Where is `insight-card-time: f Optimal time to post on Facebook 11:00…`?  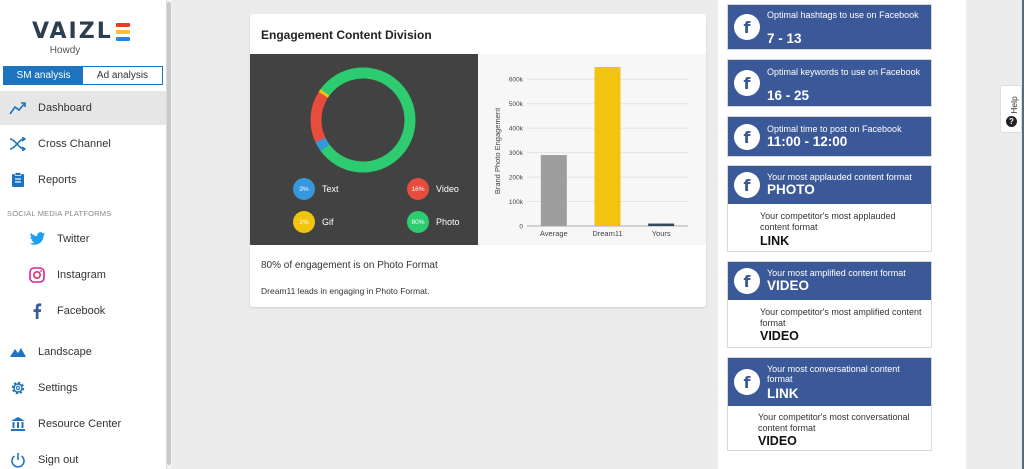
insight-card-time: f Optimal time to post on Facebook 11:00… is located at coordinates (829, 136).